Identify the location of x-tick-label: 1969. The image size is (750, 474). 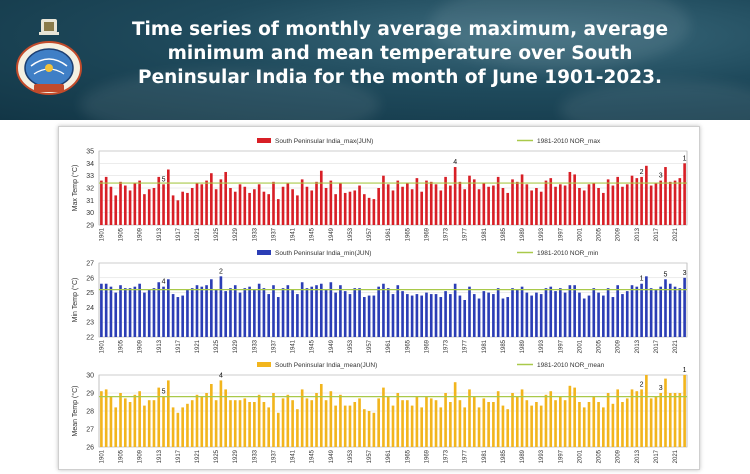
(427, 346).